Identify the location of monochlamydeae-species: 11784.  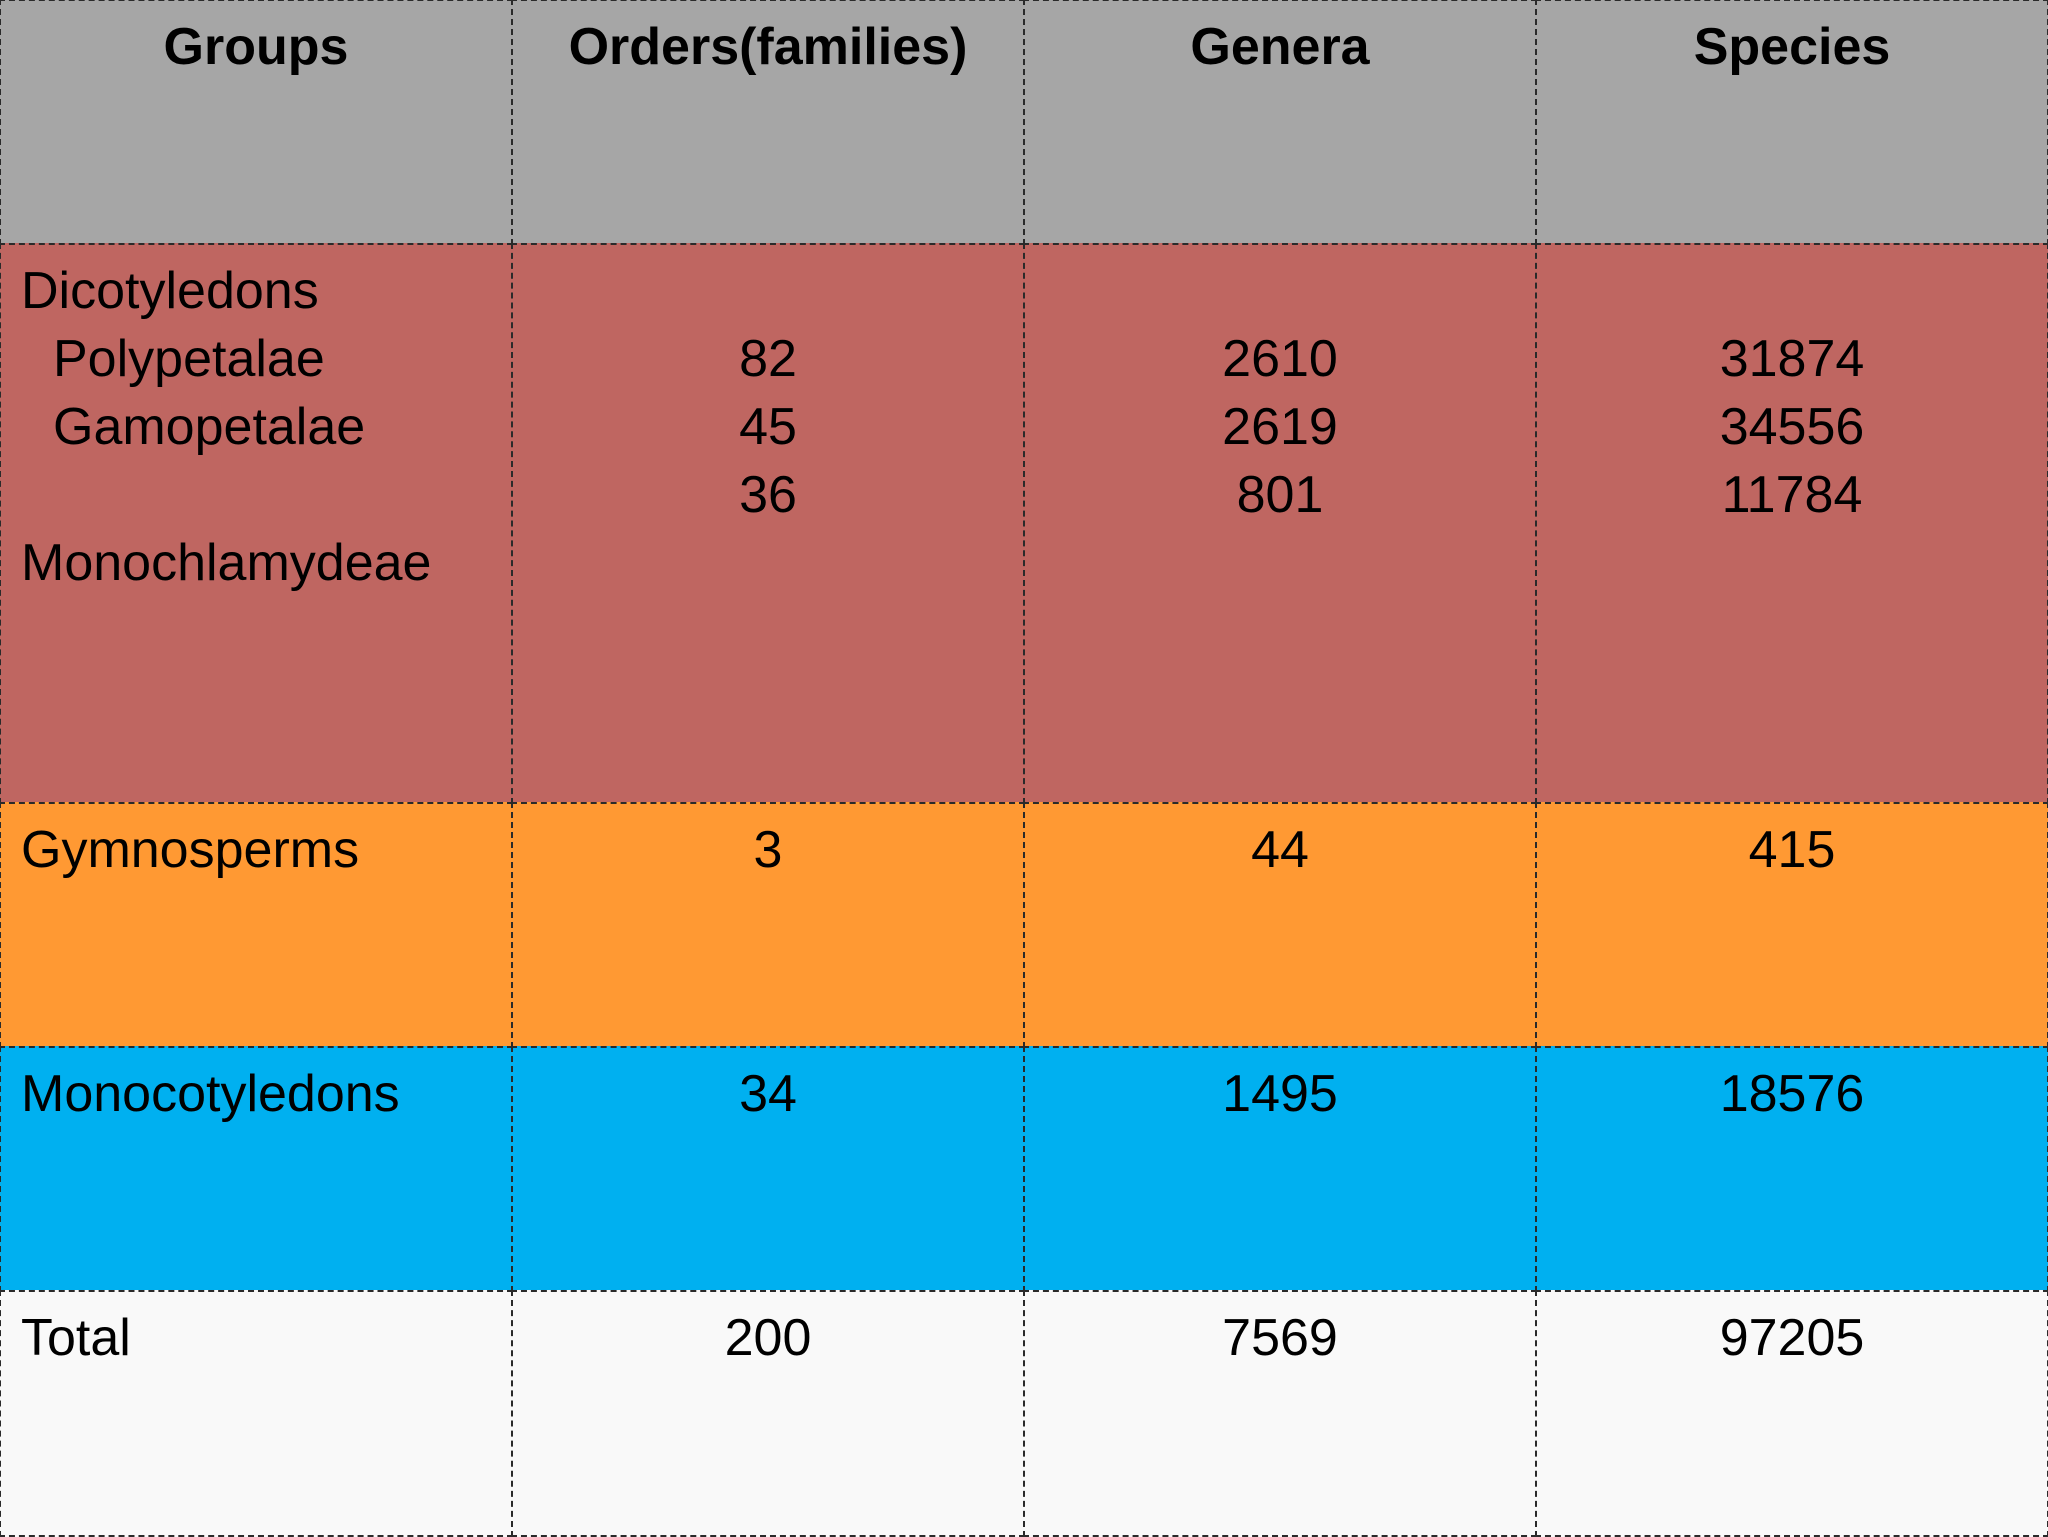
(1792, 495).